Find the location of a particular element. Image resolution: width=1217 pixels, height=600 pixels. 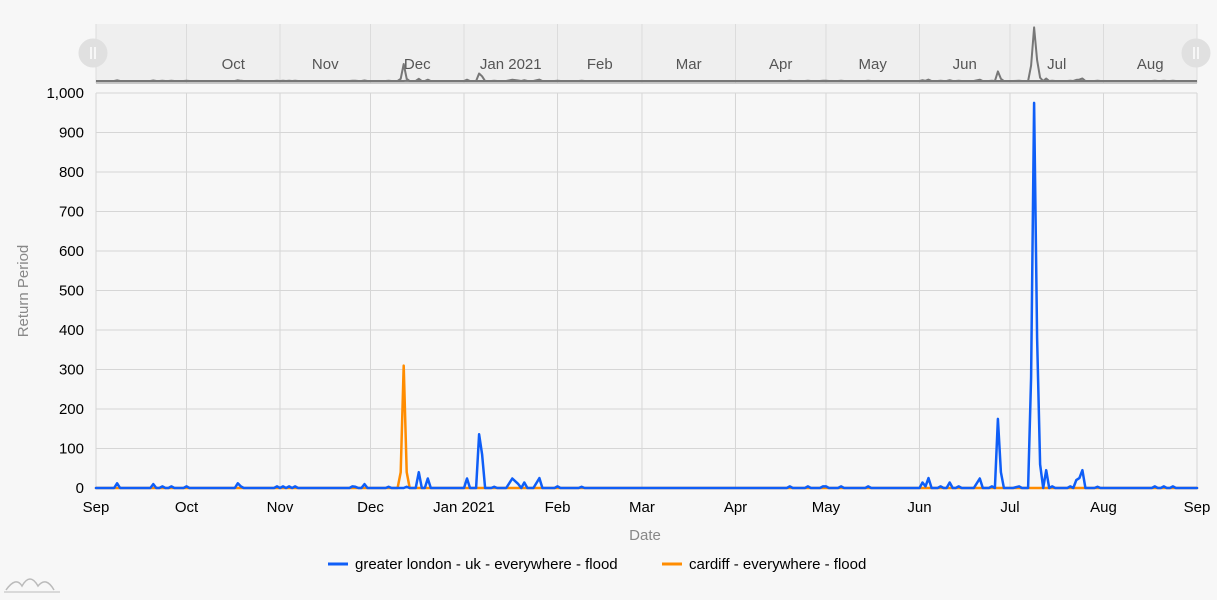

scrollbar: Oct Nov Dec Jan 2021 Feb Mar Apr May Jun Jul Aug is located at coordinates (644, 54).